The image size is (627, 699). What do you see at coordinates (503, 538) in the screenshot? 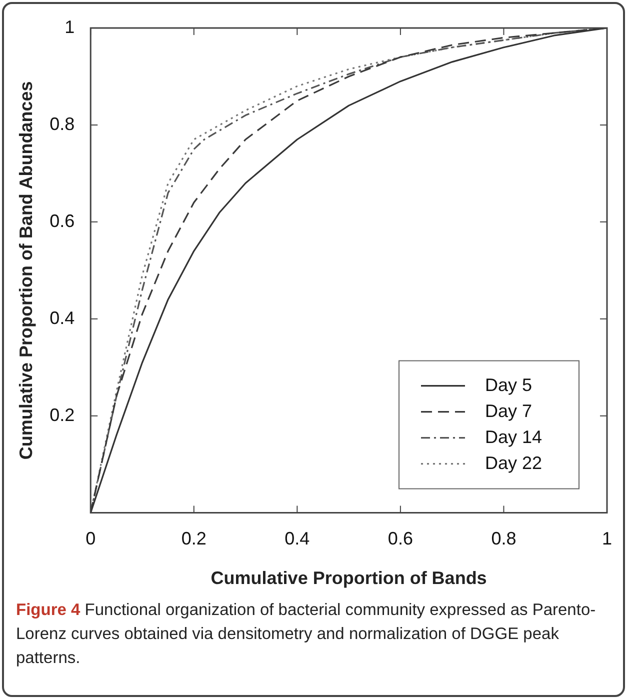
I see `x-tick-label: 0.8` at bounding box center [503, 538].